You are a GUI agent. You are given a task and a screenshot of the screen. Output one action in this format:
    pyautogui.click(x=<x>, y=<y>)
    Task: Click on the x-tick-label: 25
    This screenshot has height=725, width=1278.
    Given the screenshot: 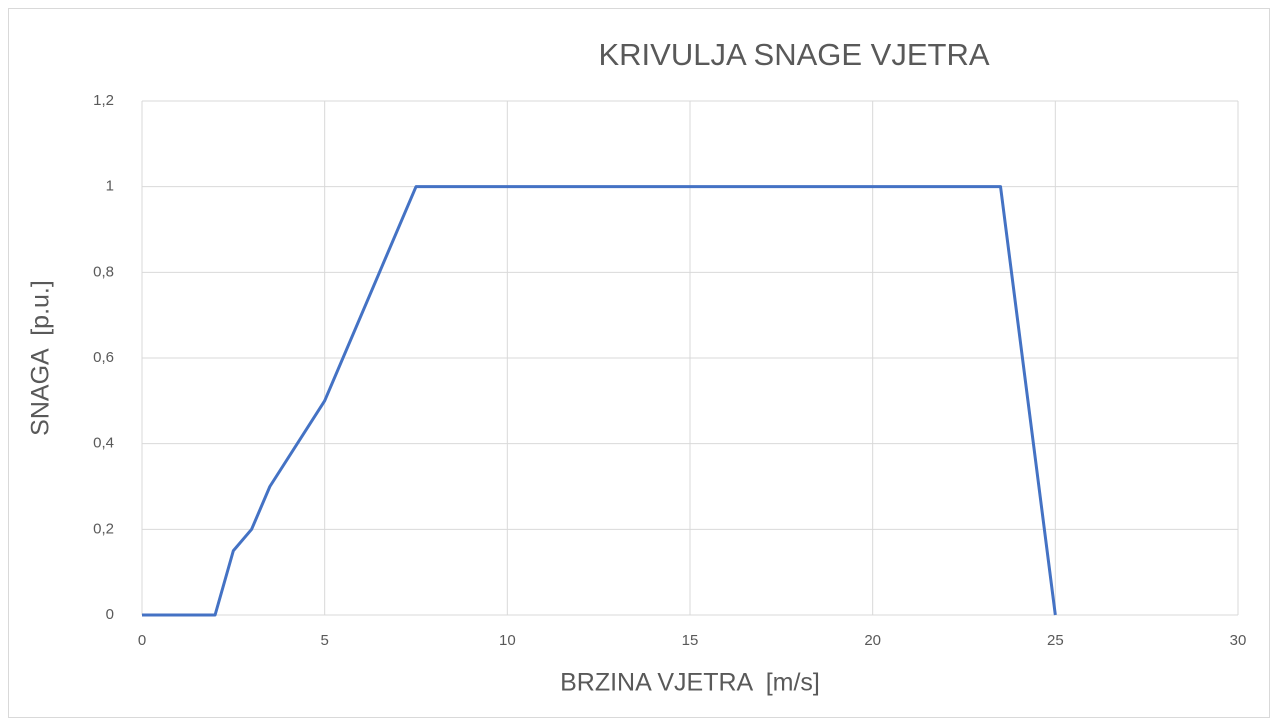 What is the action you would take?
    pyautogui.click(x=1055, y=640)
    